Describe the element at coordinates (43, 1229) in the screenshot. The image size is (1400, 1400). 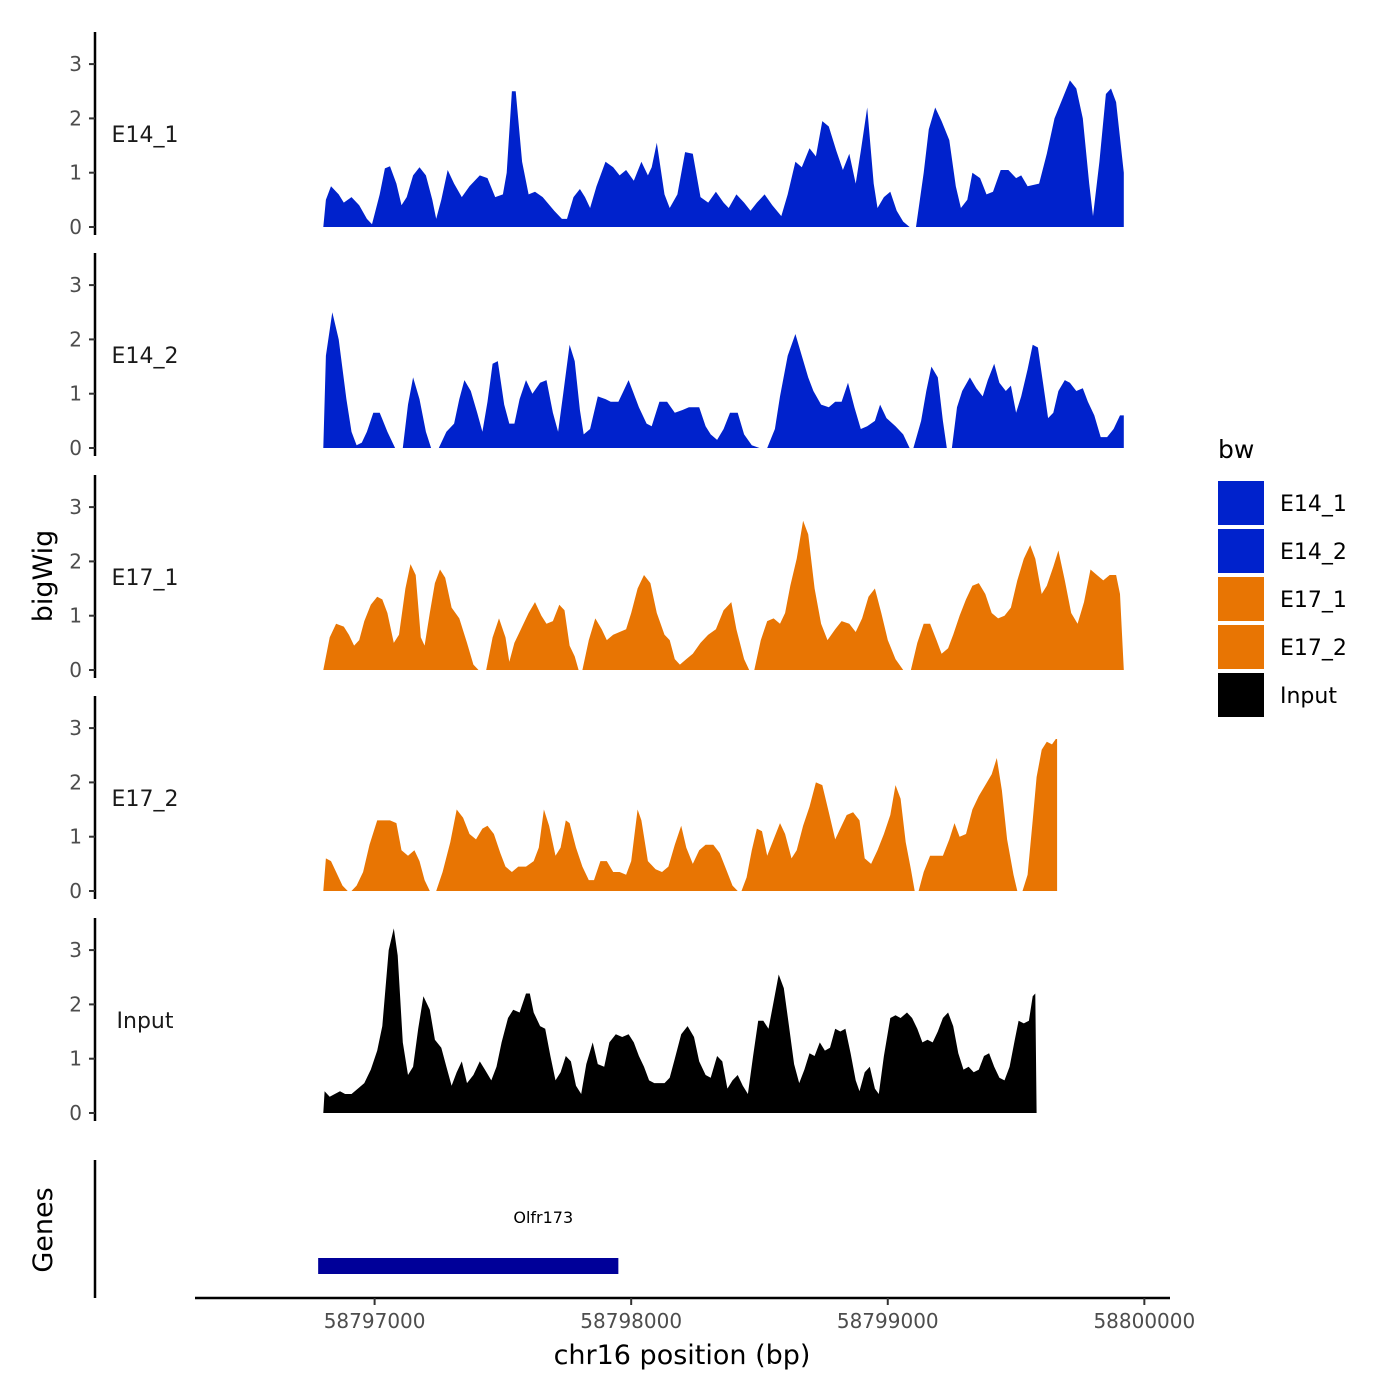
I see `genes-panel-title: Genes` at that location.